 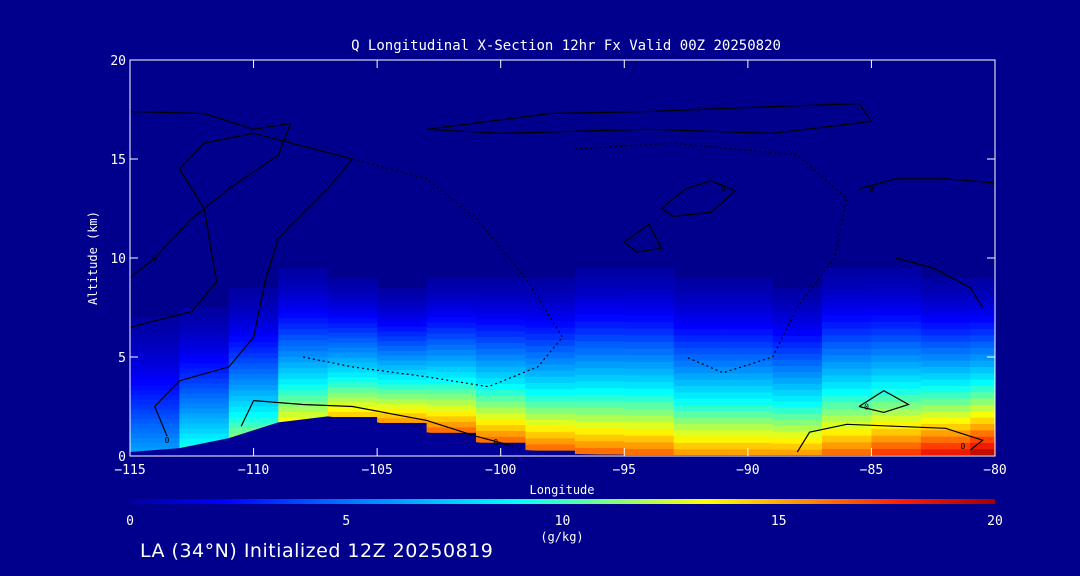 What do you see at coordinates (561, 537) in the screenshot?
I see `colorbar-units: (g/kg)` at bounding box center [561, 537].